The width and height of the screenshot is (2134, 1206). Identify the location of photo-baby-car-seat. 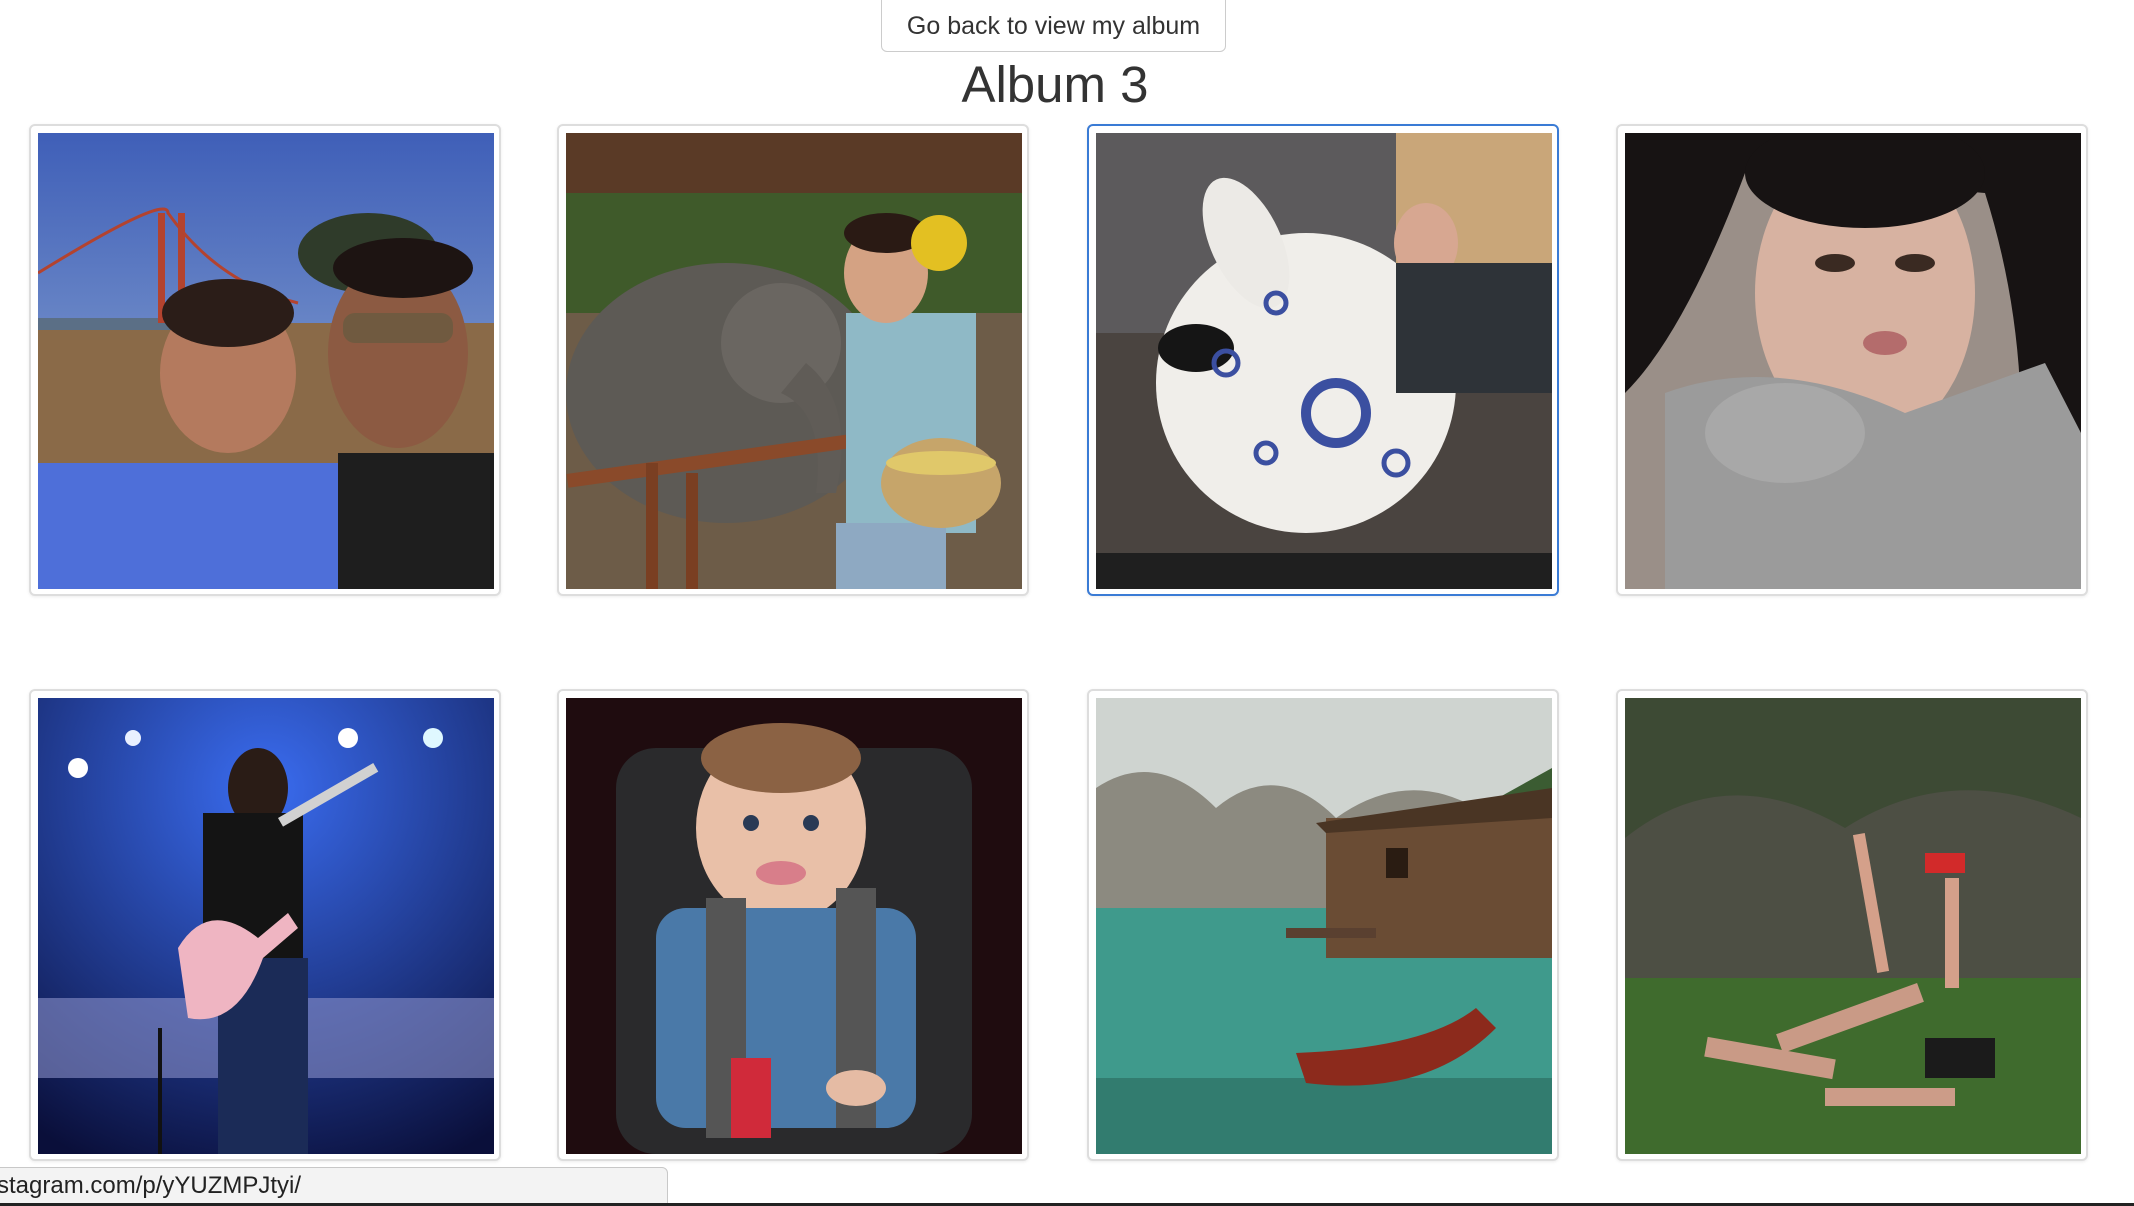
(794, 926).